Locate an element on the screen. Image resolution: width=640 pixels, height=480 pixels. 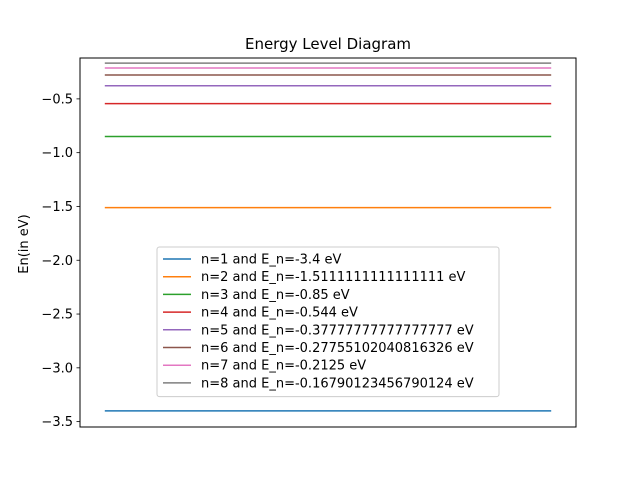
y-tick-label: −3.0 is located at coordinates (57, 368).